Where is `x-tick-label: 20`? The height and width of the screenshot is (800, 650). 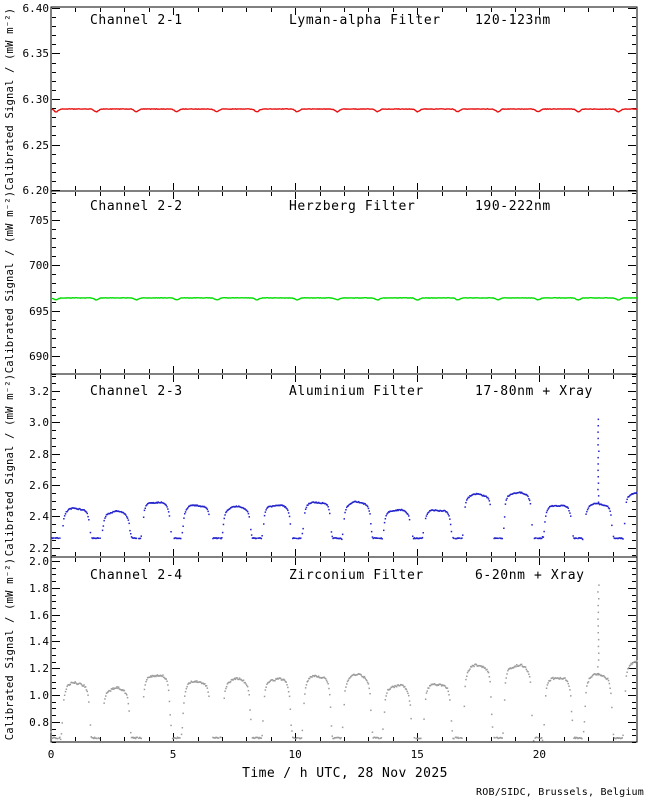 x-tick-label: 20 is located at coordinates (539, 754).